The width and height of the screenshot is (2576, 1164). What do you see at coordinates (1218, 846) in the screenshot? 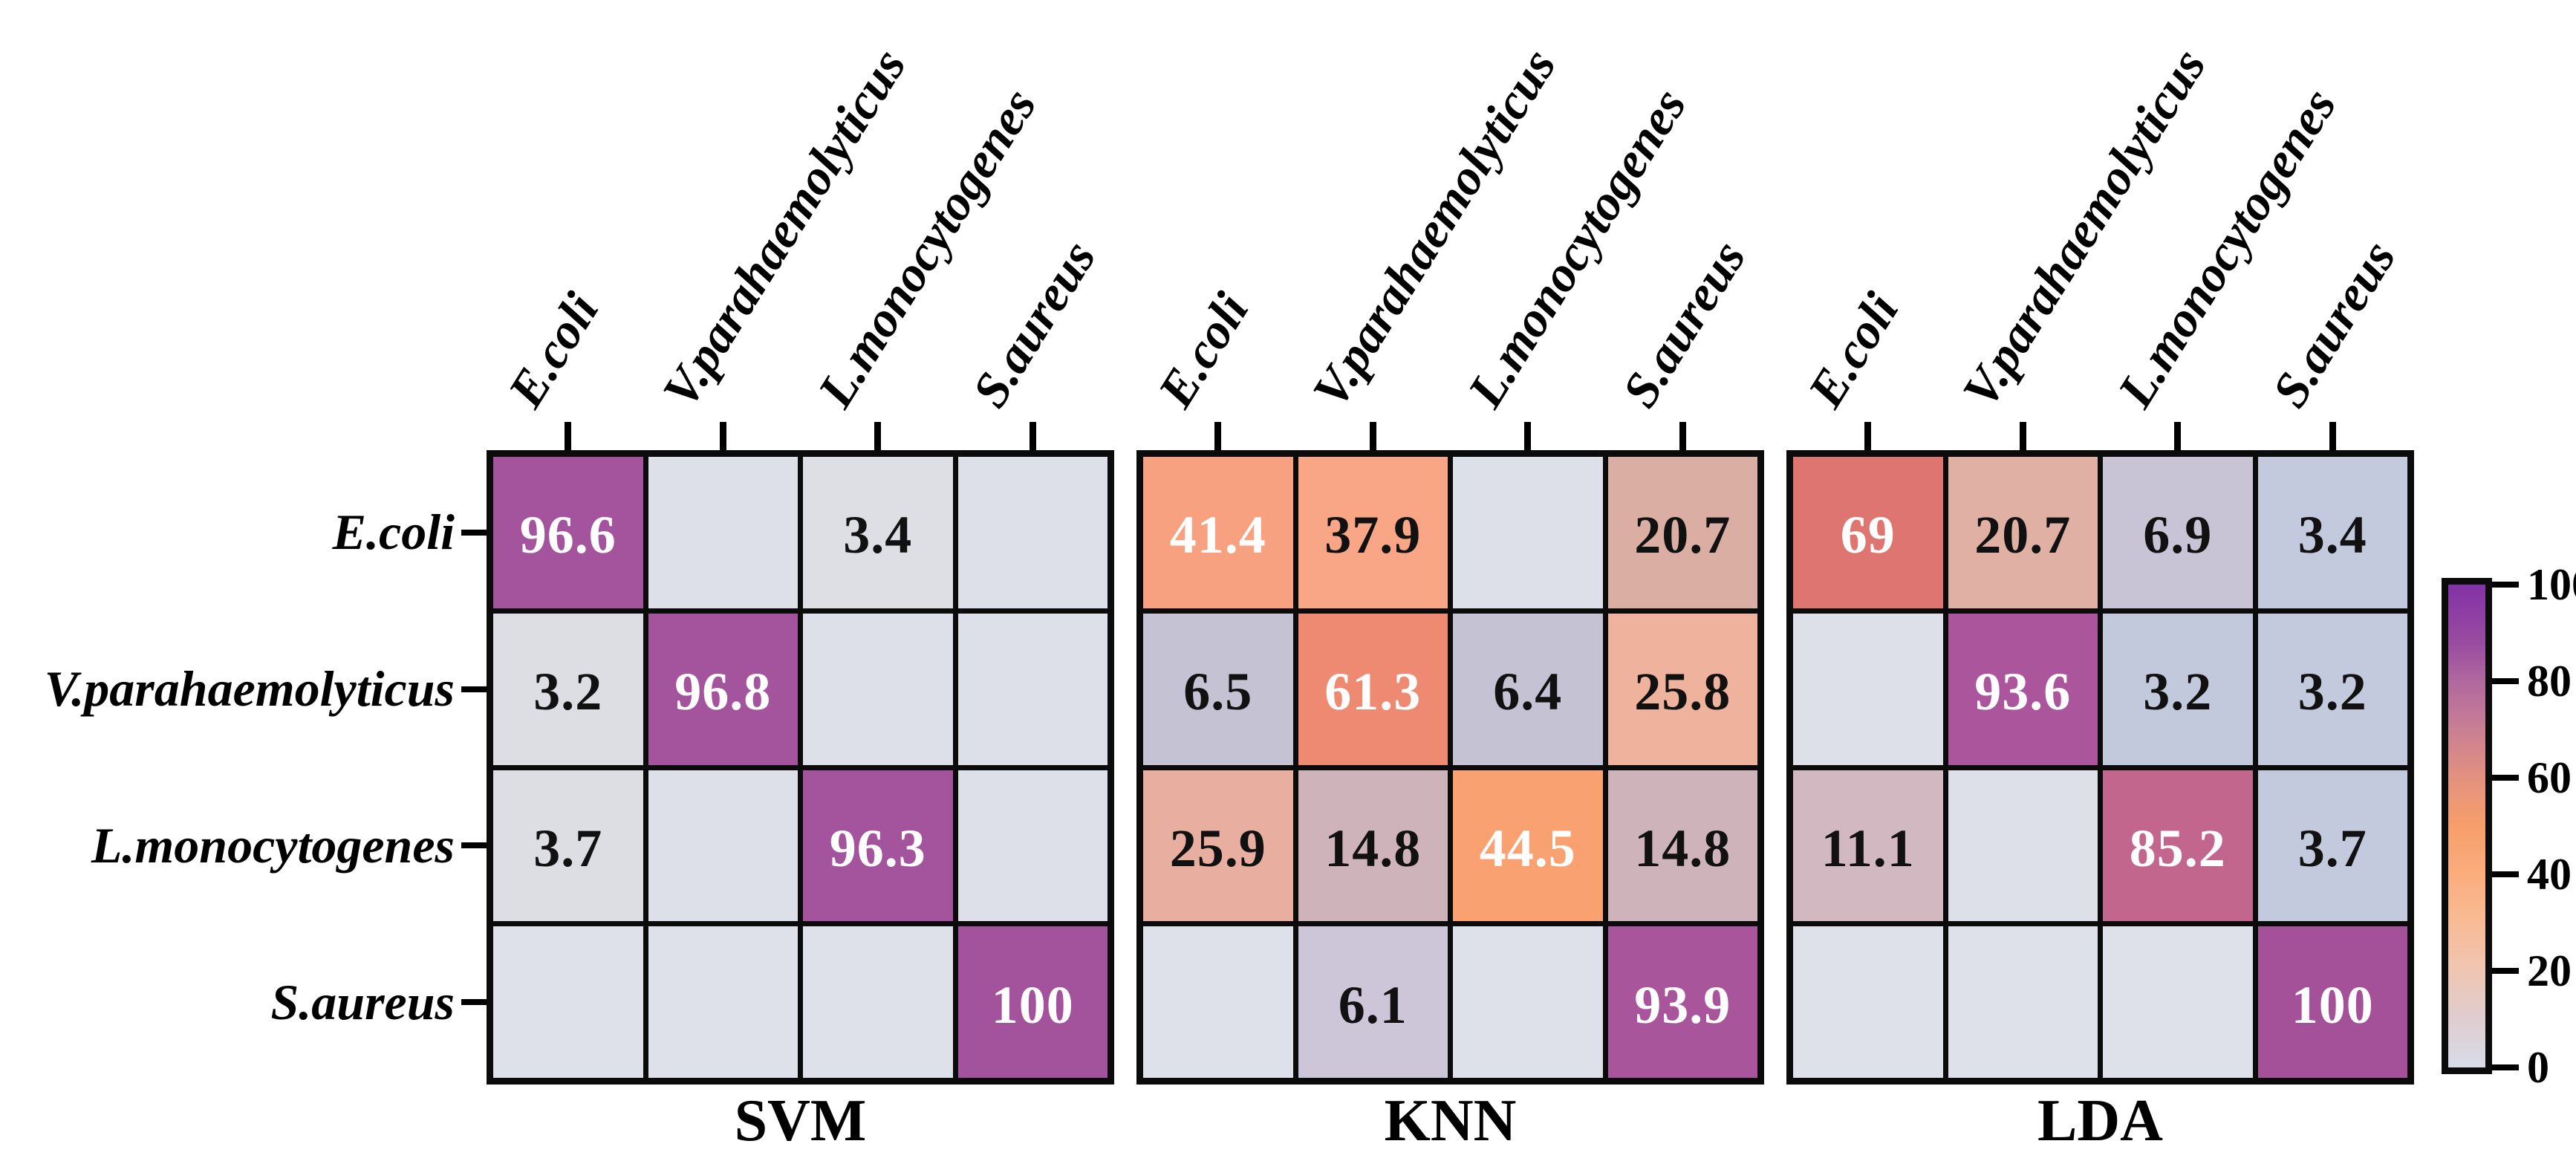
I see `heatmap-cell: 25.9` at bounding box center [1218, 846].